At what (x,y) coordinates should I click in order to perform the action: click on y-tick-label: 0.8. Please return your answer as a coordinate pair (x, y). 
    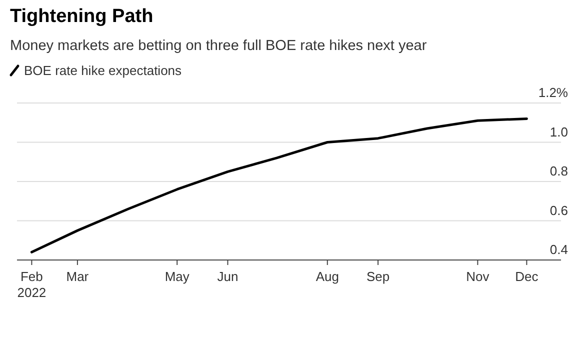
    Looking at the image, I should click on (559, 171).